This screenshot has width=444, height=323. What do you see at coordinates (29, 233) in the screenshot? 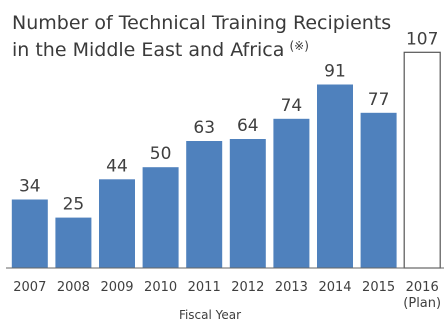
I see `bar-2007` at bounding box center [29, 233].